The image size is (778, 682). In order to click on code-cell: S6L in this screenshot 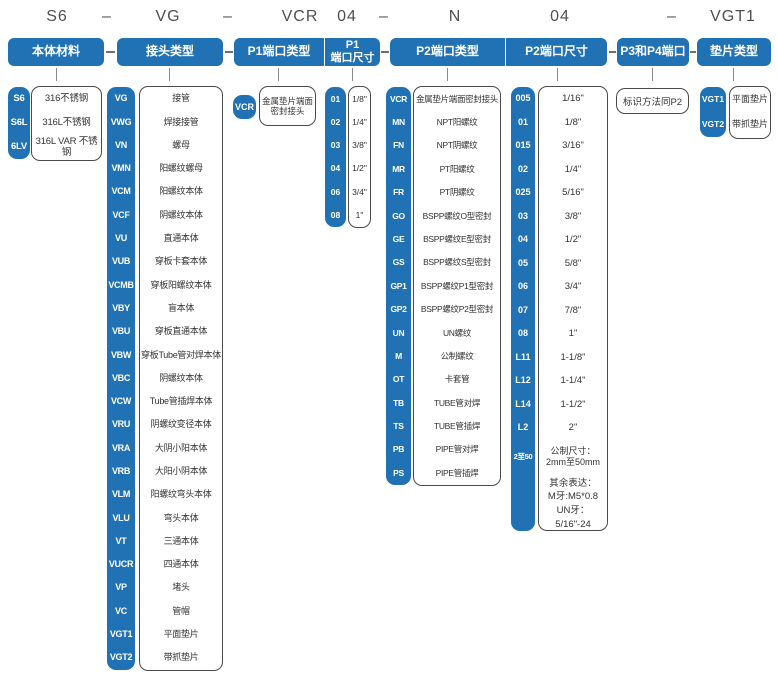, I will do `click(19, 123)`.